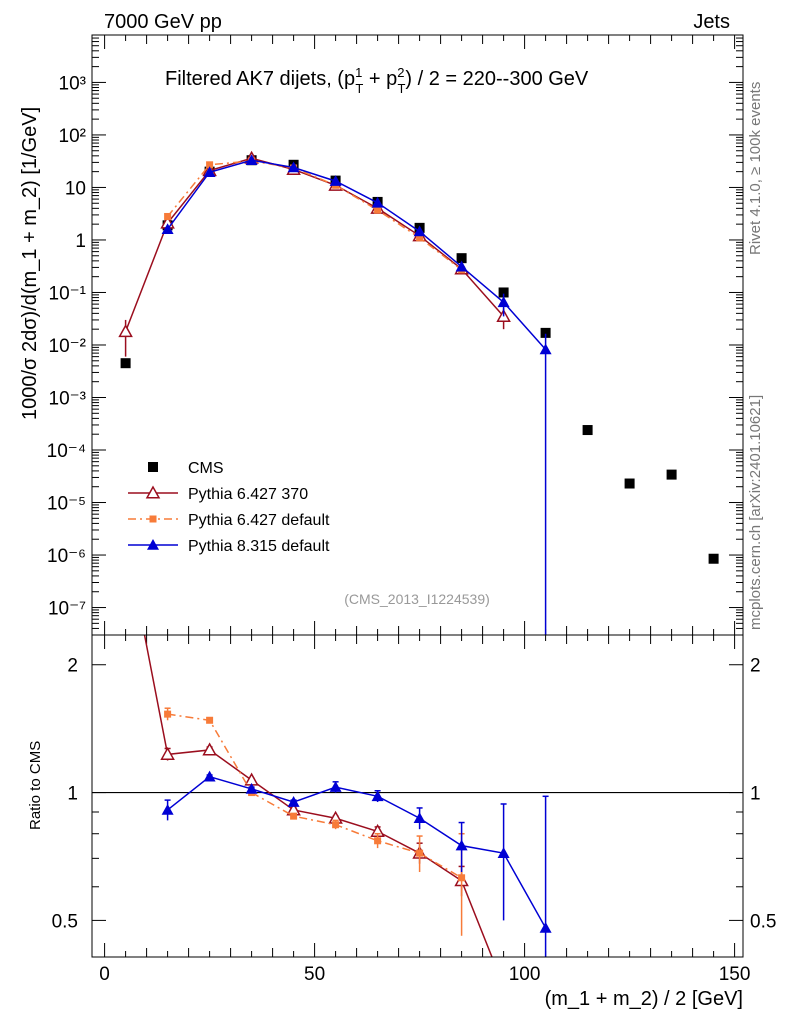 The image size is (786, 1024). Describe the element at coordinates (401, 88) in the screenshot. I see `main-title-sub2: T` at that location.